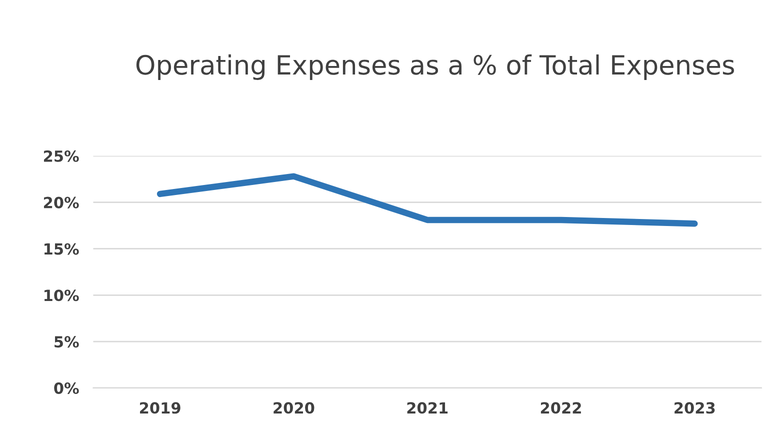 The width and height of the screenshot is (777, 448). Describe the element at coordinates (294, 408) in the screenshot. I see `x-tick-label: 2020` at that location.